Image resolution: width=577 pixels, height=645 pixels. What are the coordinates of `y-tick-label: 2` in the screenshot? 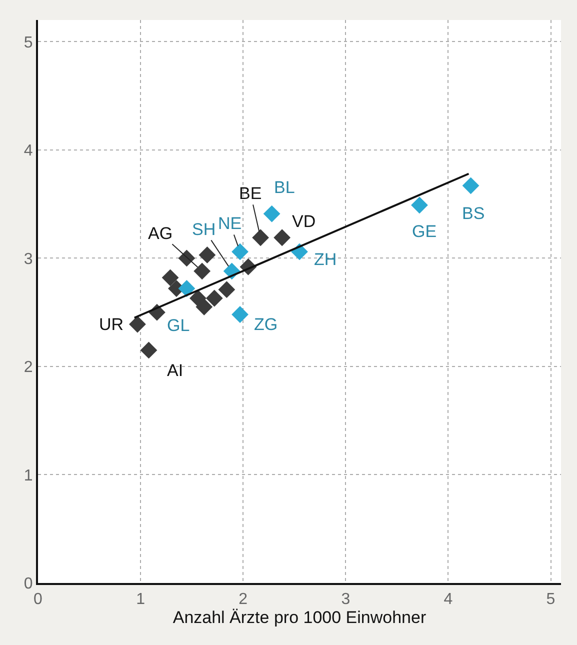 It's located at (28, 367).